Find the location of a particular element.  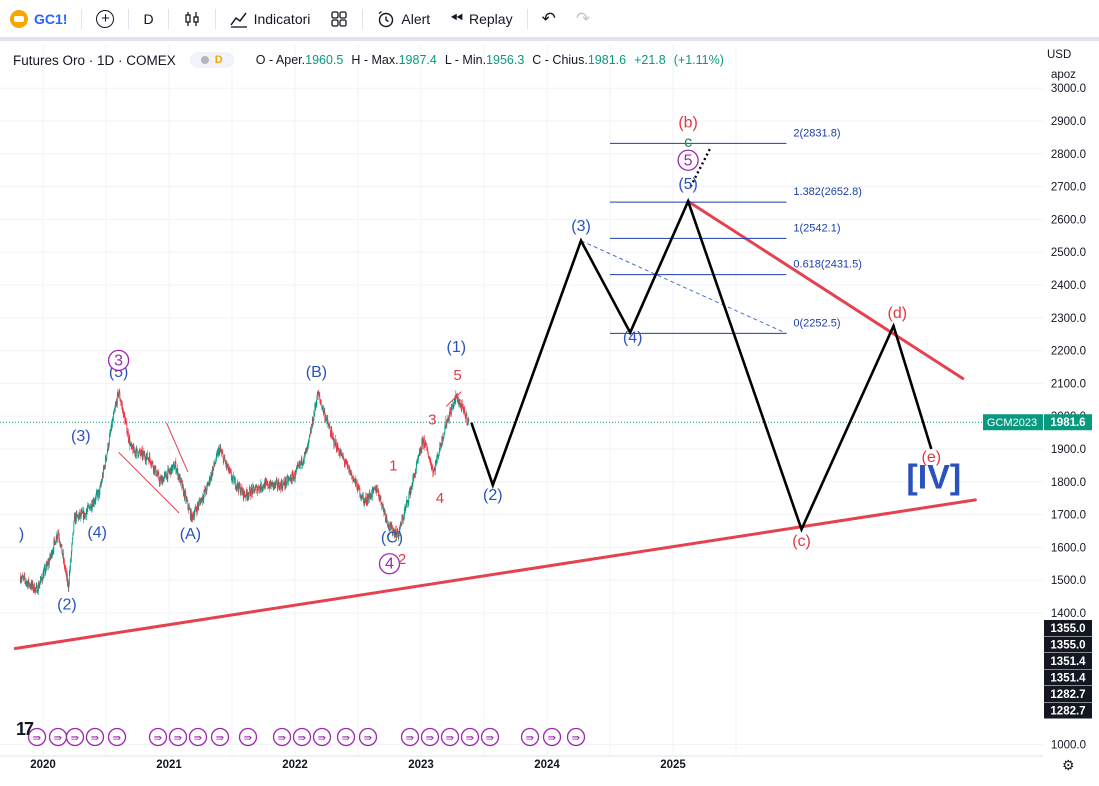

currency-selector: USD is located at coordinates (1059, 55).